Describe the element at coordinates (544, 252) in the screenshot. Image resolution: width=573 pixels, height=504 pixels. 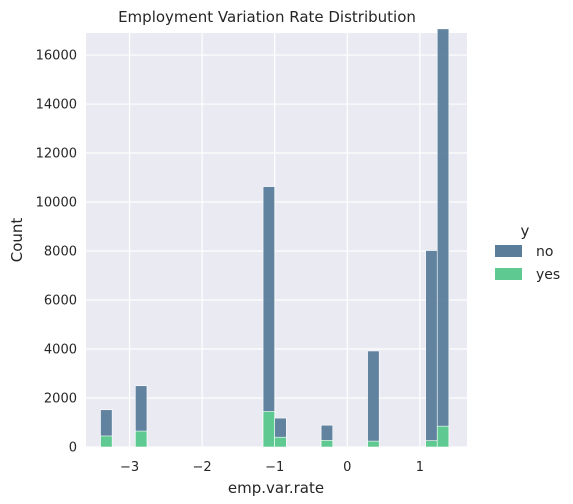
I see `legend-label-no: no` at that location.